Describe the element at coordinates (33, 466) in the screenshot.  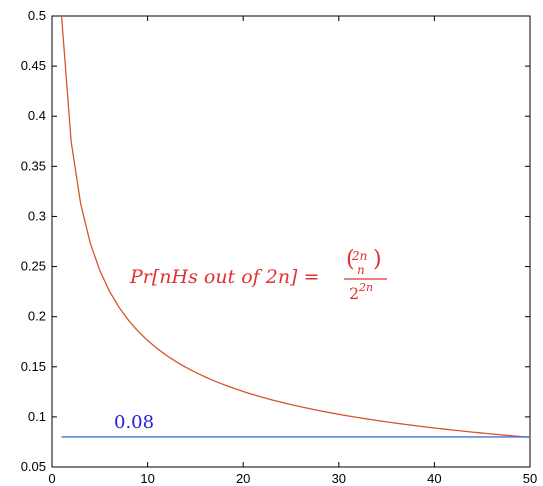
I see `y-tick-label: 0.05` at that location.